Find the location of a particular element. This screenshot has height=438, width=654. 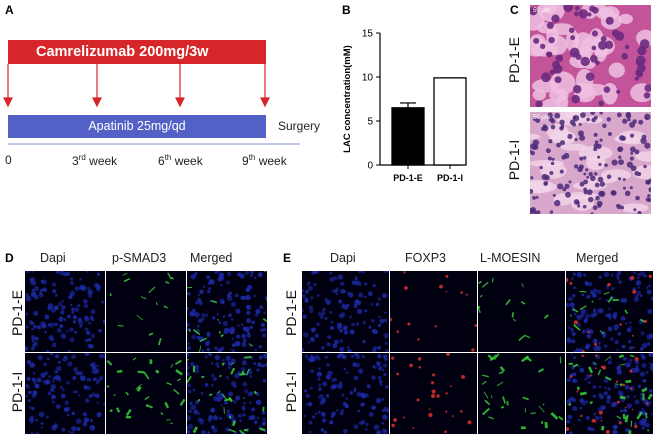

he-image-pd1i is located at coordinates (590, 163).